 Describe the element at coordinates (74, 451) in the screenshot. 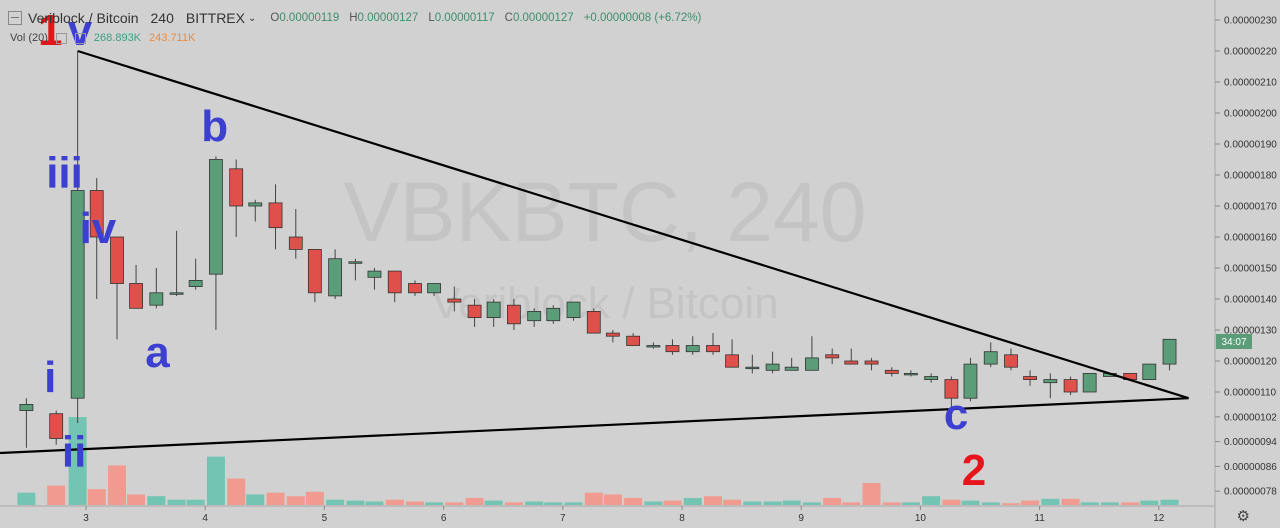

I see `wave-label: ii` at that location.